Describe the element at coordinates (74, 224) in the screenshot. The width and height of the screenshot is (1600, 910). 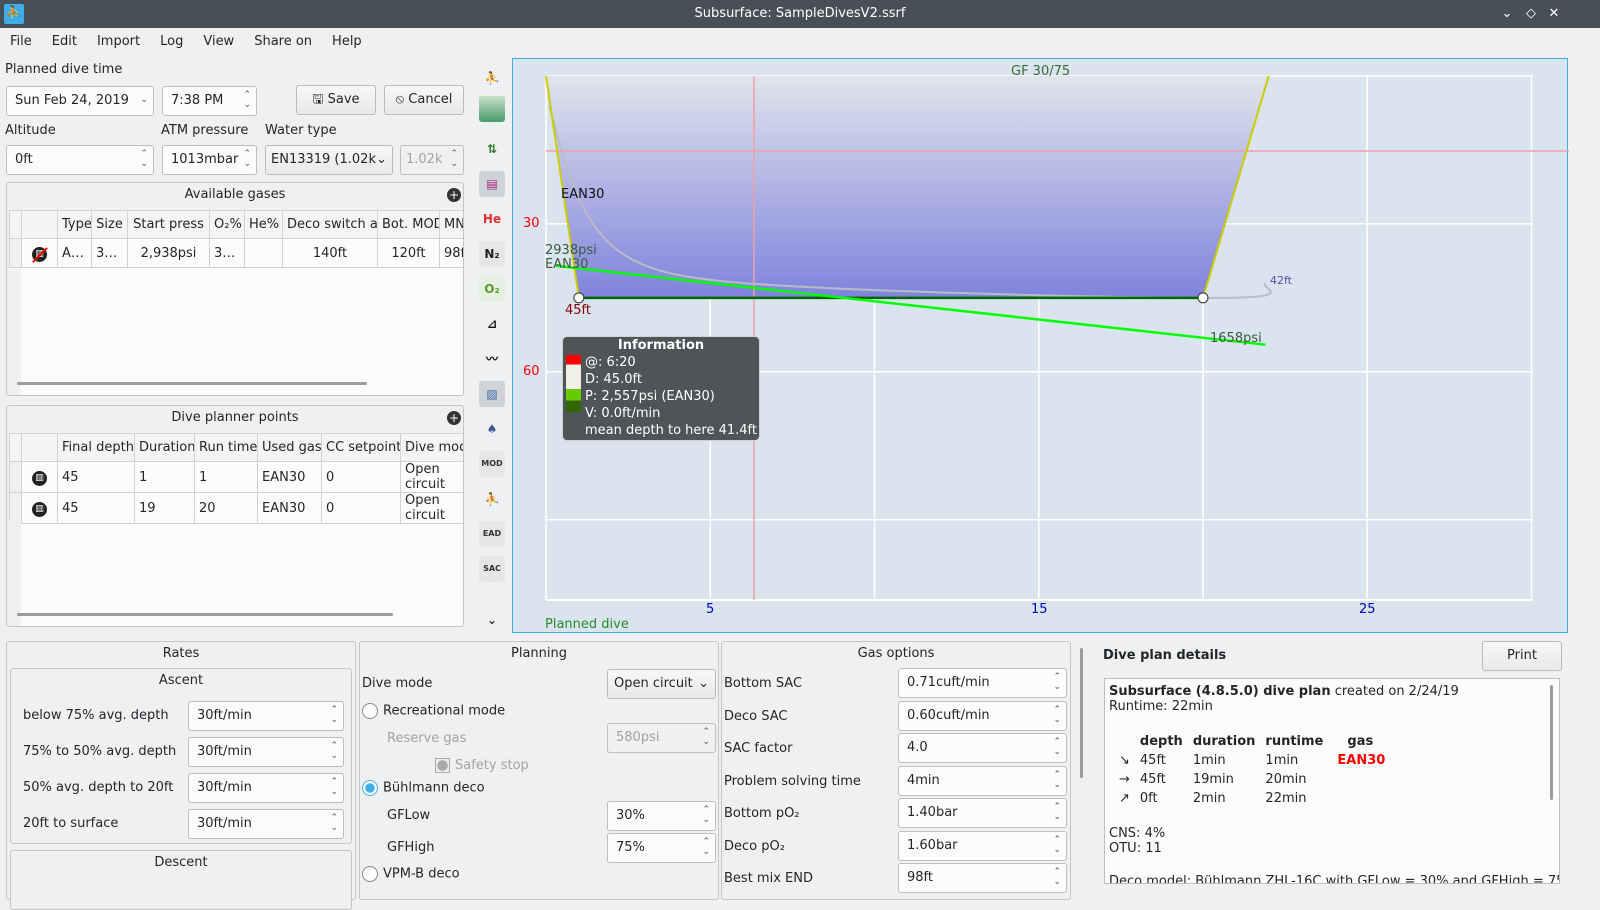
I see `col-type: Type` at that location.